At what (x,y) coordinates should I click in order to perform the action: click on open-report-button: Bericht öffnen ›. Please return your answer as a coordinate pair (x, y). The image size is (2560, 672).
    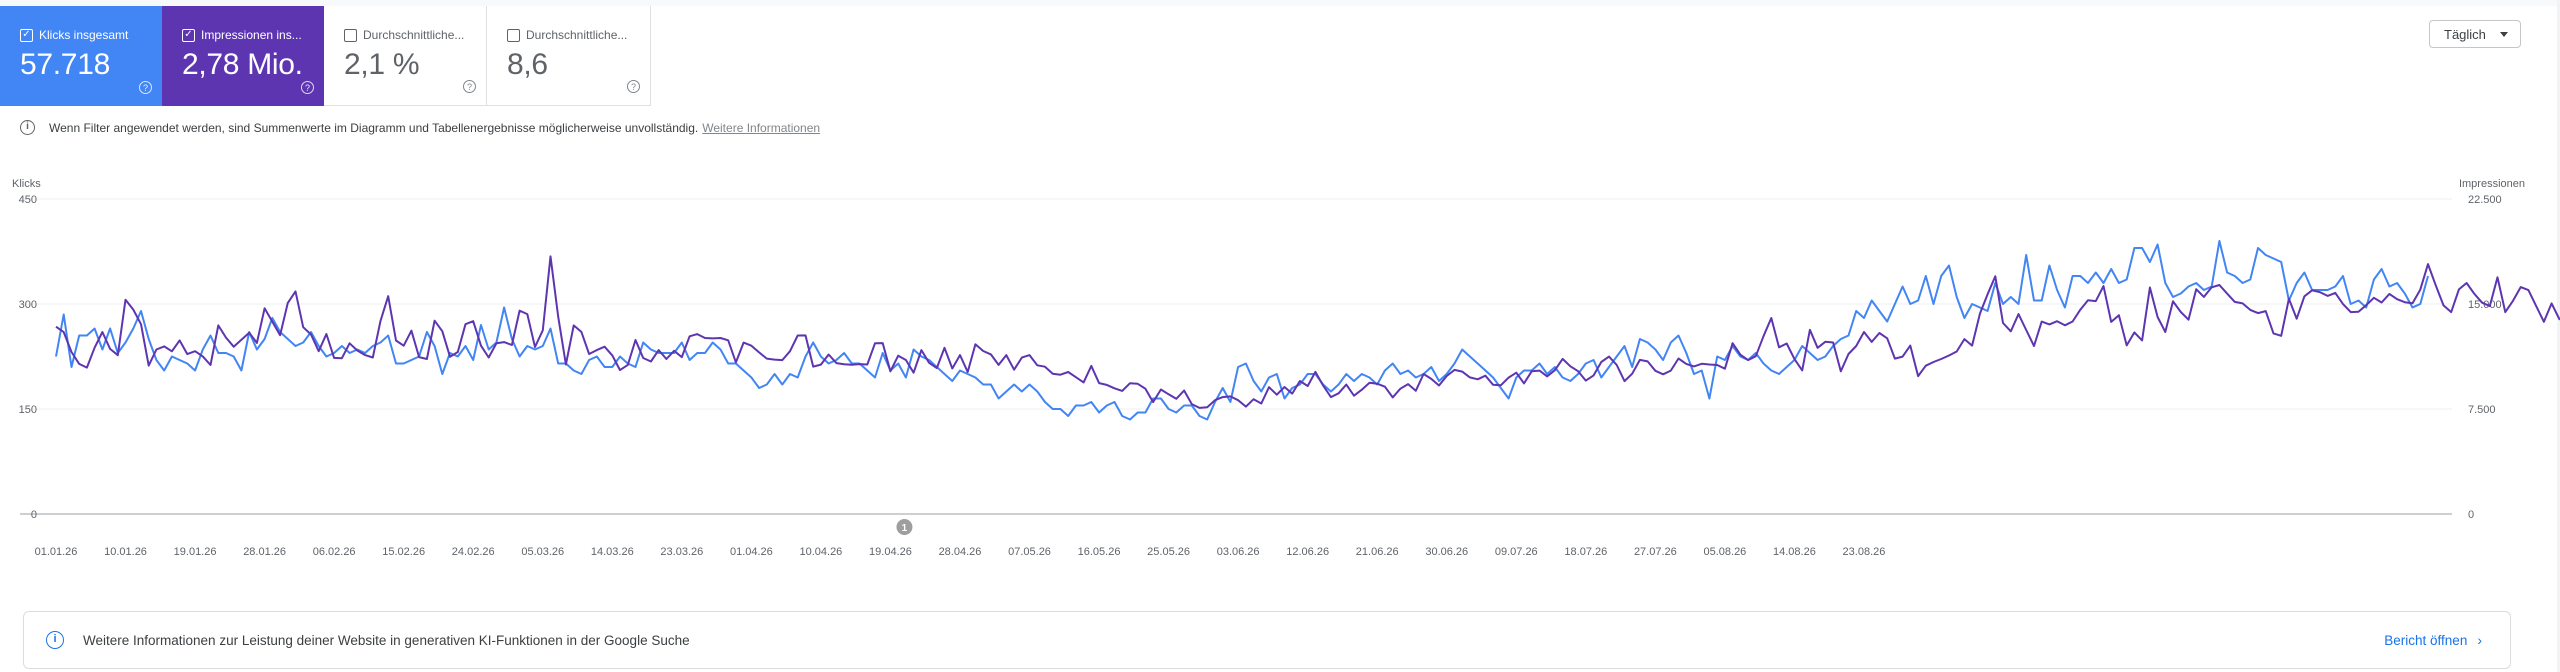
    Looking at the image, I should click on (2433, 640).